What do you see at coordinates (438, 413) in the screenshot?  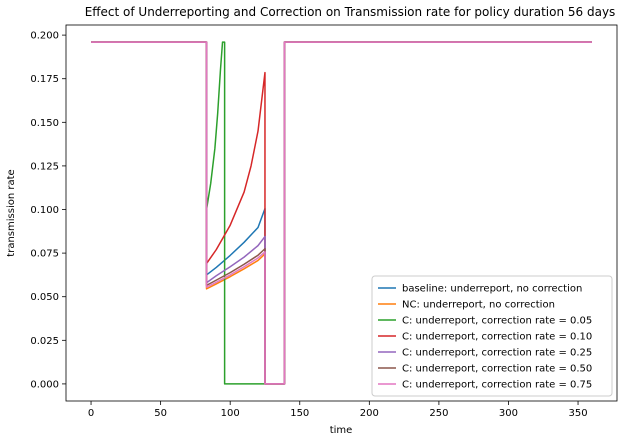 I see `x-tick-label: 250` at bounding box center [438, 413].